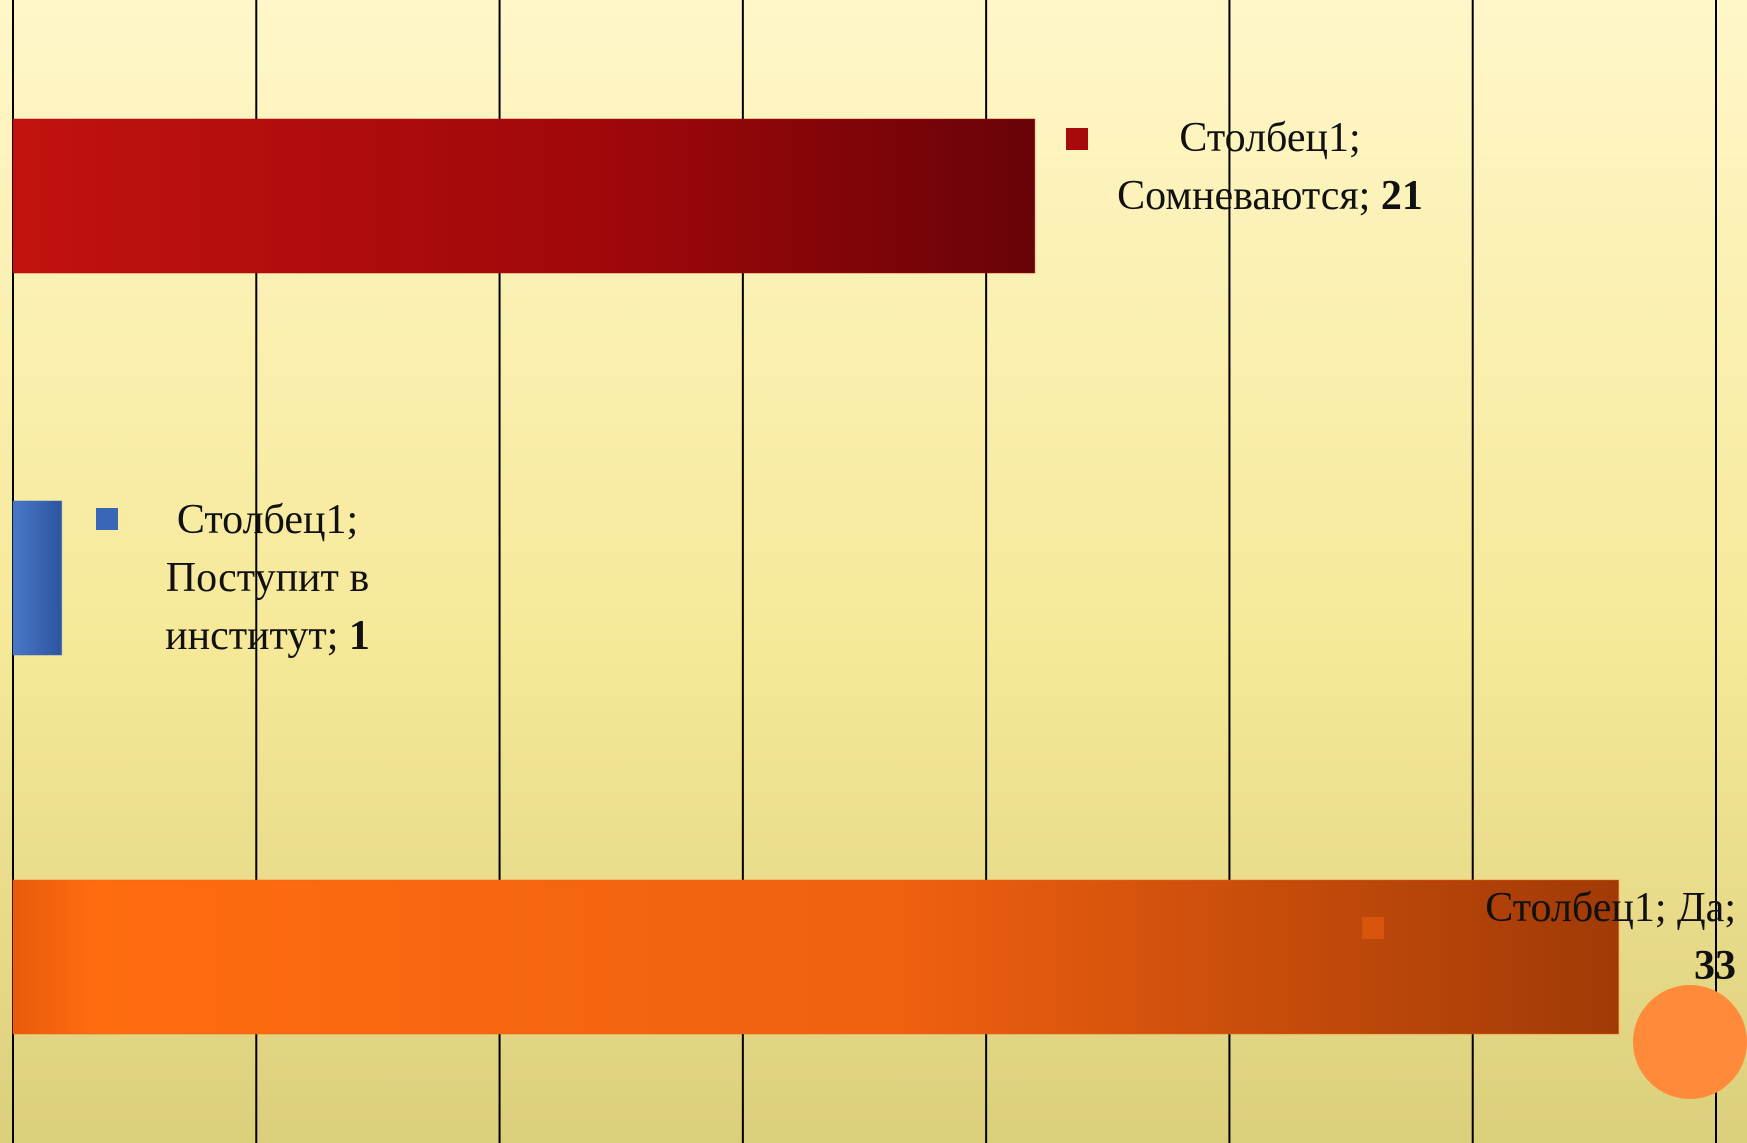 The width and height of the screenshot is (1747, 1143). What do you see at coordinates (359, 636) in the screenshot?
I see `value: 1` at bounding box center [359, 636].